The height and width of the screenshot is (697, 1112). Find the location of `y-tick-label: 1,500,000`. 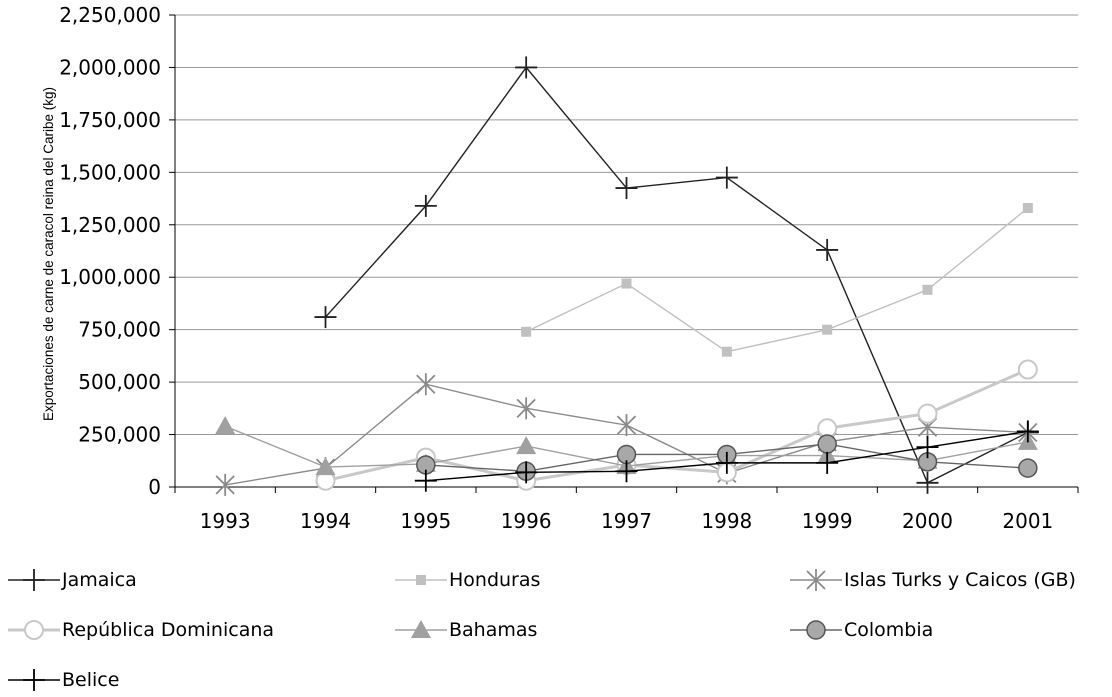

y-tick-label: 1,500,000 is located at coordinates (110, 172).